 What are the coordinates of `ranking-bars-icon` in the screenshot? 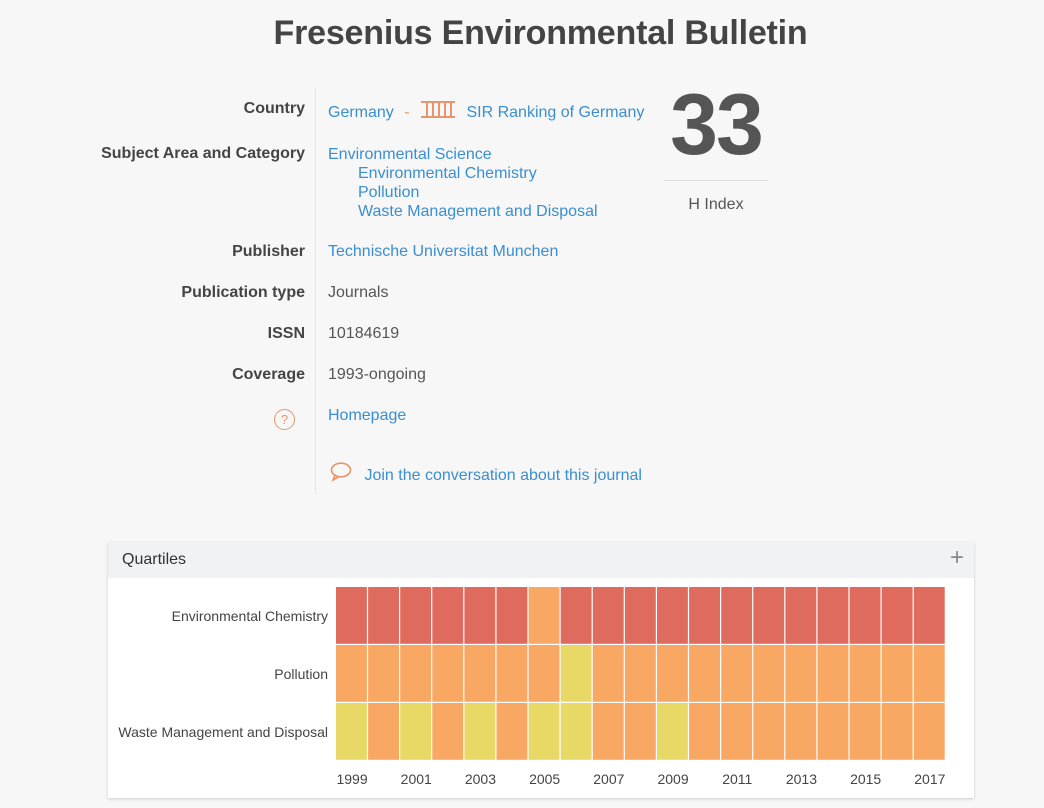 It's located at (438, 112).